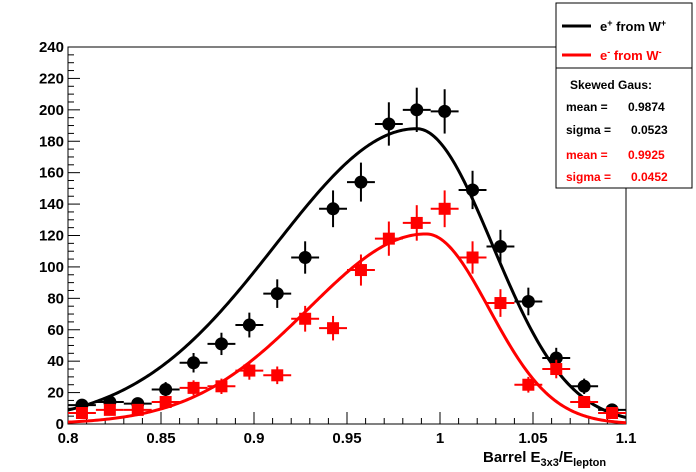  What do you see at coordinates (51, 78) in the screenshot?
I see `y-tick-label: 220` at bounding box center [51, 78].